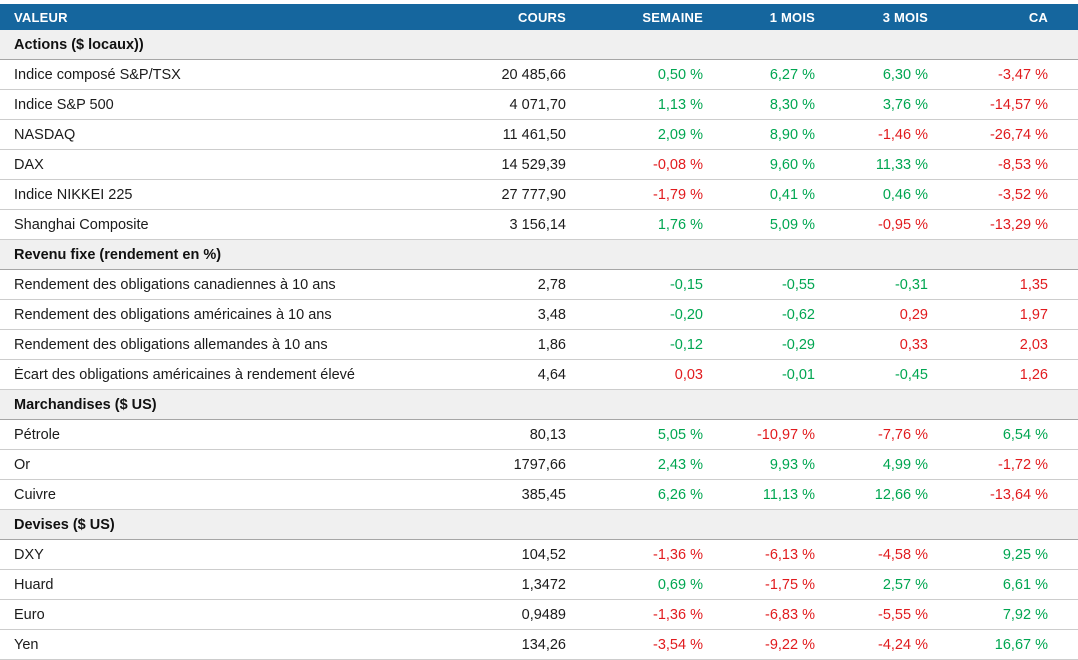 This screenshot has width=1078, height=660. I want to click on change-cell-ca: 6,61 %, so click(1025, 584).